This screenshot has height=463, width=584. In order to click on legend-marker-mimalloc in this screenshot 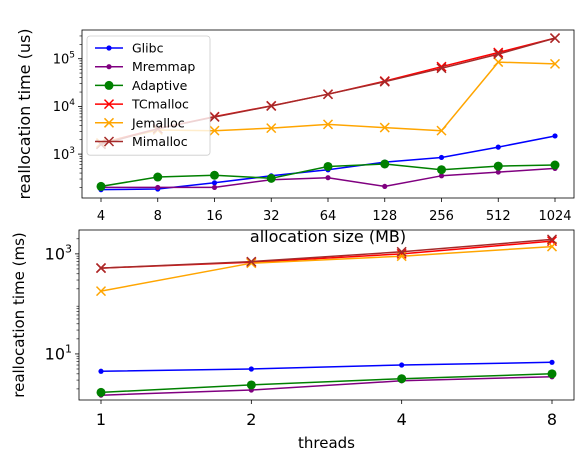, I will do `click(109, 141)`.